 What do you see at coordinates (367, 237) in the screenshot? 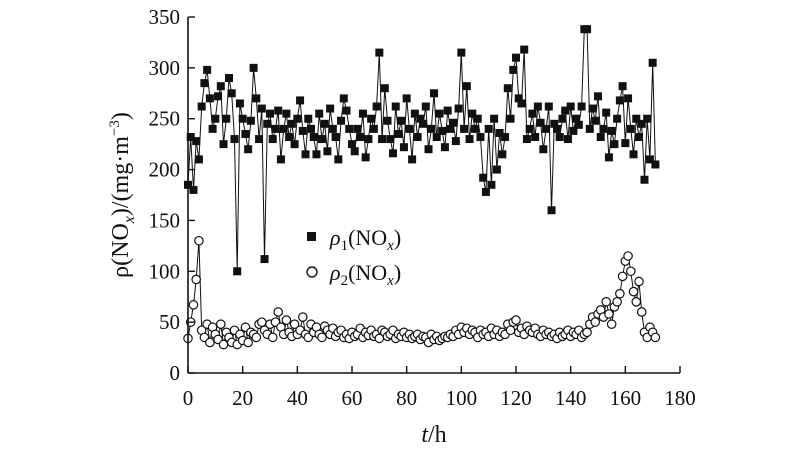
I see `legend-rho1-open: (NO` at bounding box center [367, 237].